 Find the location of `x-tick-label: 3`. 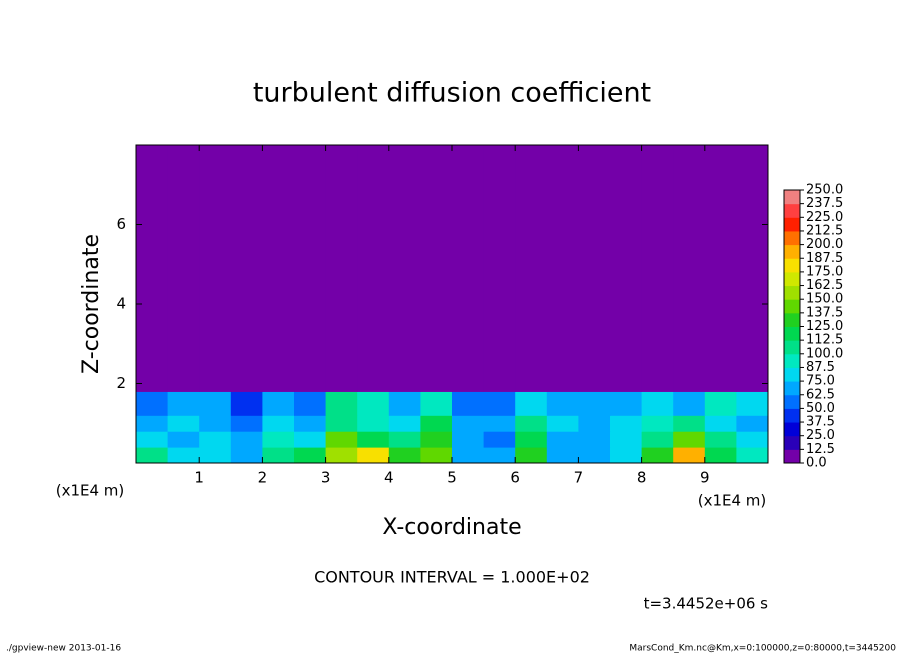

x-tick-label: 3 is located at coordinates (326, 478).